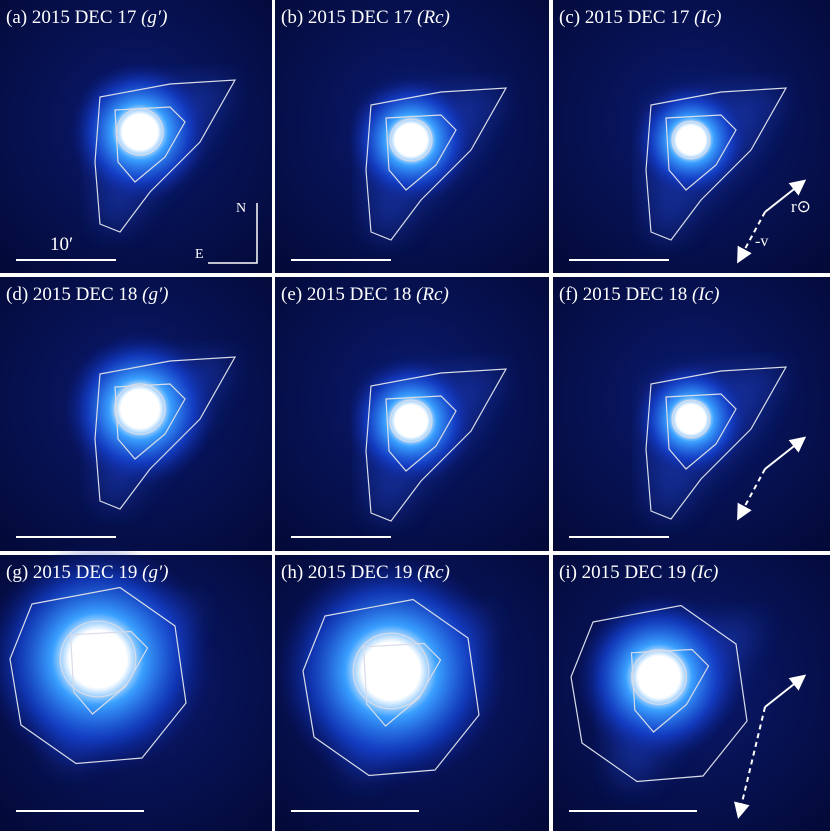  I want to click on panel: (e) 2015 DEC 18 (Rc), so click(412, 414).